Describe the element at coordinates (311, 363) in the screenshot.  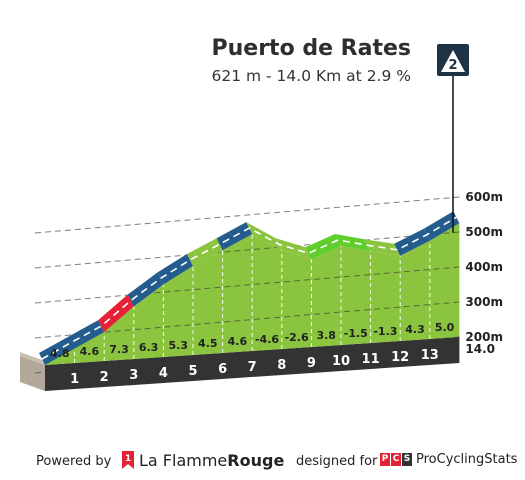
I see `km-tick-label: 9` at that location.